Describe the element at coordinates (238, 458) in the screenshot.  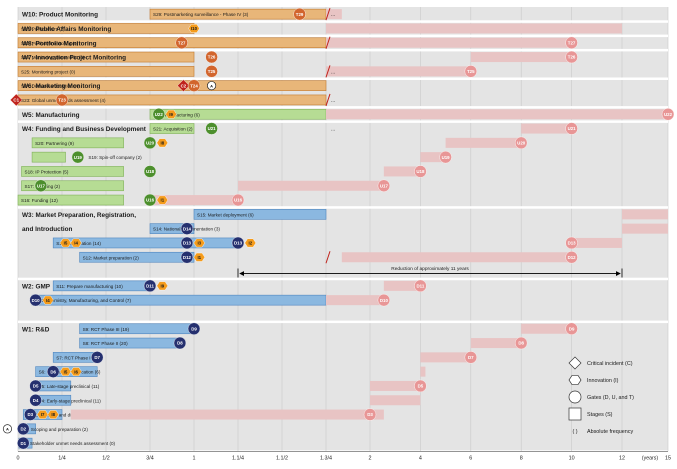
I see `axis-tick-label: 1.1/4` at that location.